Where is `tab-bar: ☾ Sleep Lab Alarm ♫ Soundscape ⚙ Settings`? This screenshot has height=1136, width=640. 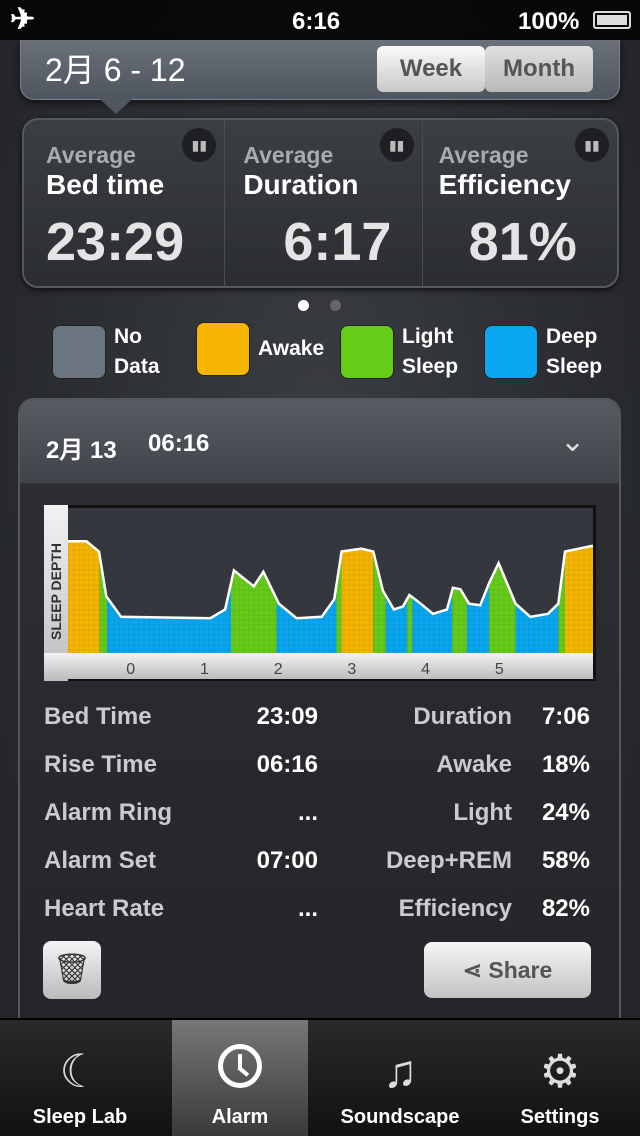
tab-bar: ☾ Sleep Lab Alarm ♫ Soundscape ⚙ Settings is located at coordinates (320, 1077).